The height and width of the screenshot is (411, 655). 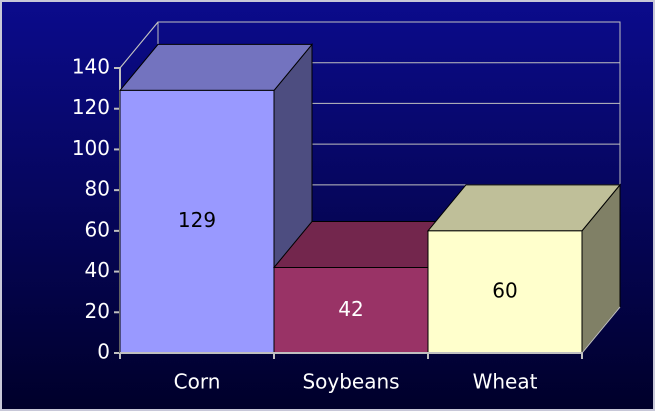 I want to click on x-tick-label: Corn, so click(x=197, y=382).